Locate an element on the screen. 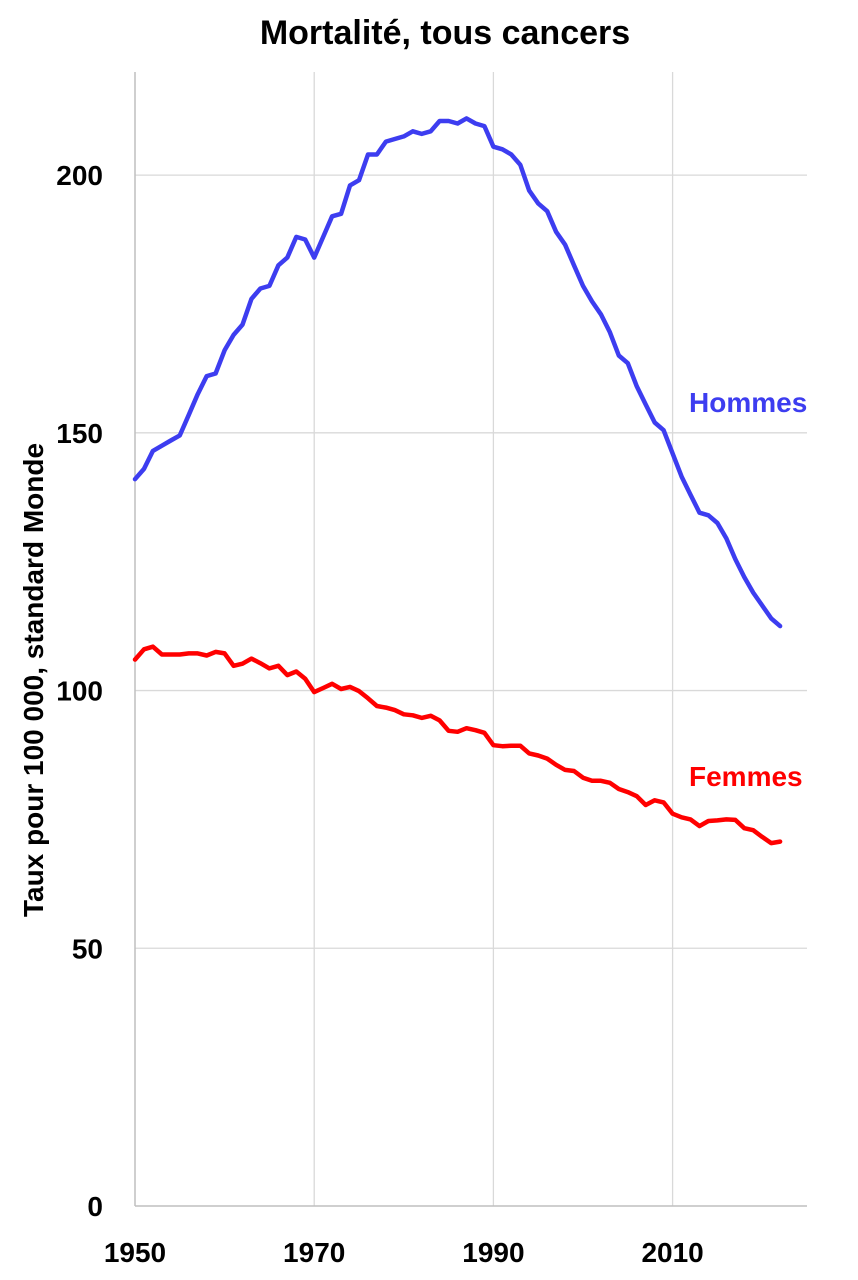  y-tick-label: 0 is located at coordinates (95, 1206).